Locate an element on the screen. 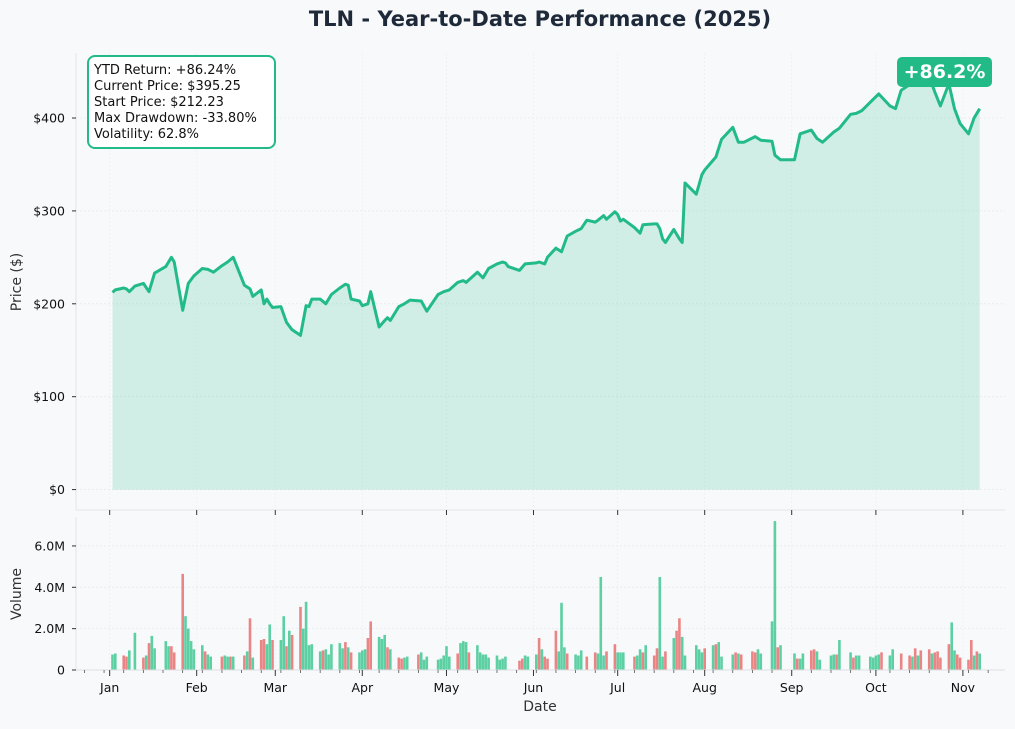  return-badge-background is located at coordinates (944, 72).